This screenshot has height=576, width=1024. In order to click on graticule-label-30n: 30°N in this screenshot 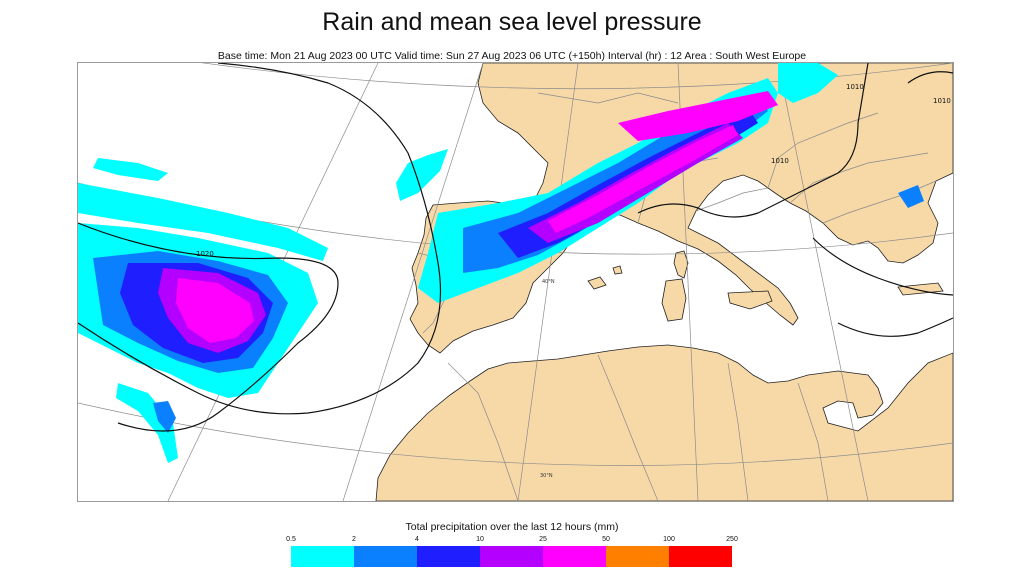, I will do `click(546, 476)`.